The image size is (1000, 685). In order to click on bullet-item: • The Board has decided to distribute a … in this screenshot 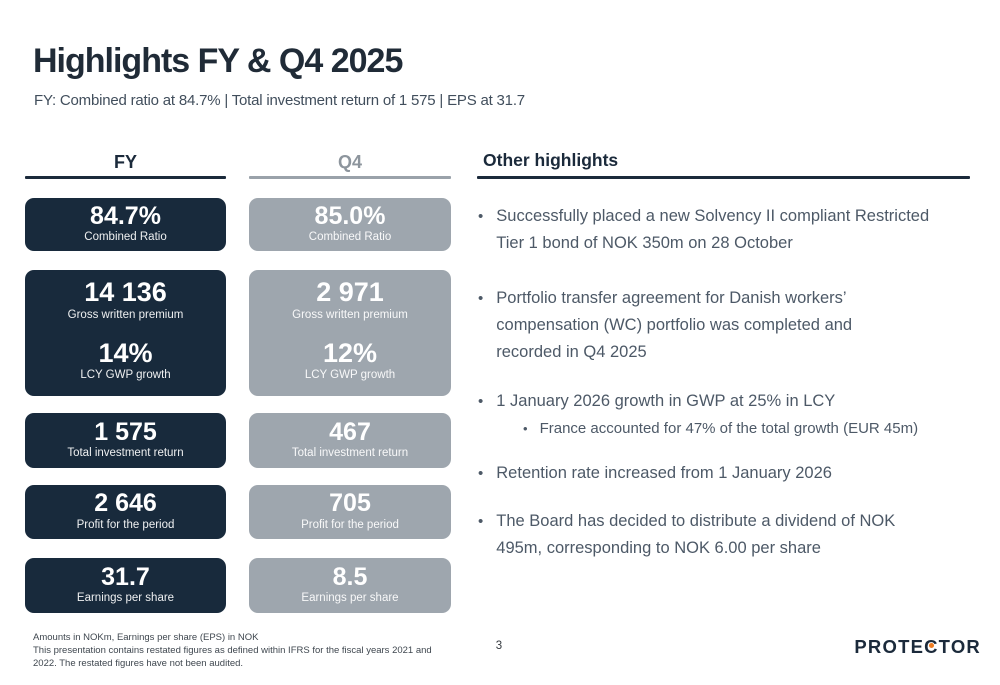, I will do `click(688, 535)`.